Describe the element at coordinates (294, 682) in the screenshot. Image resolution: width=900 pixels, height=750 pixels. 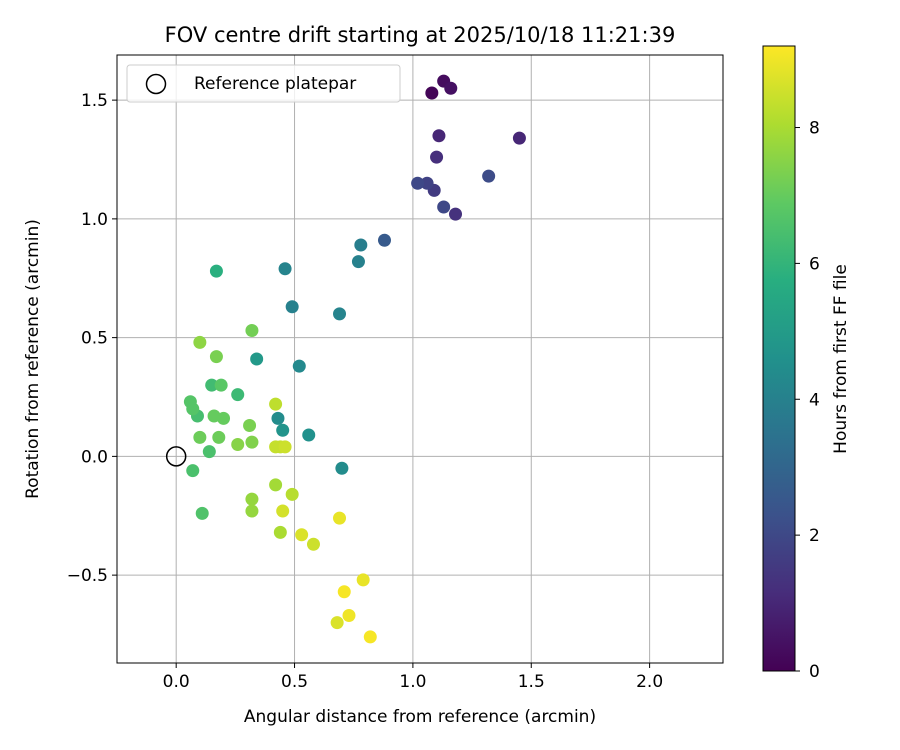
I see `x-tick-label: 0.5` at that location.